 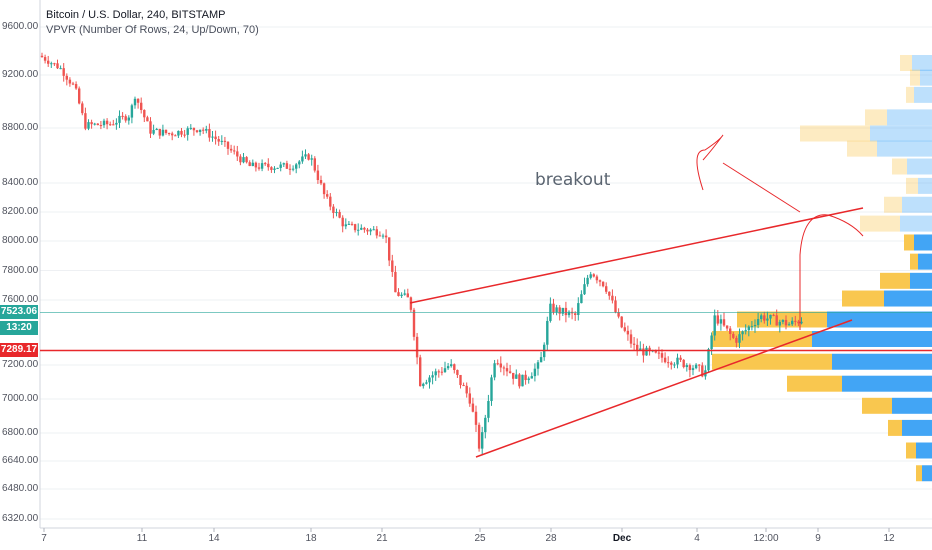 What do you see at coordinates (573, 180) in the screenshot?
I see `breakout-annotation: breakout` at bounding box center [573, 180].